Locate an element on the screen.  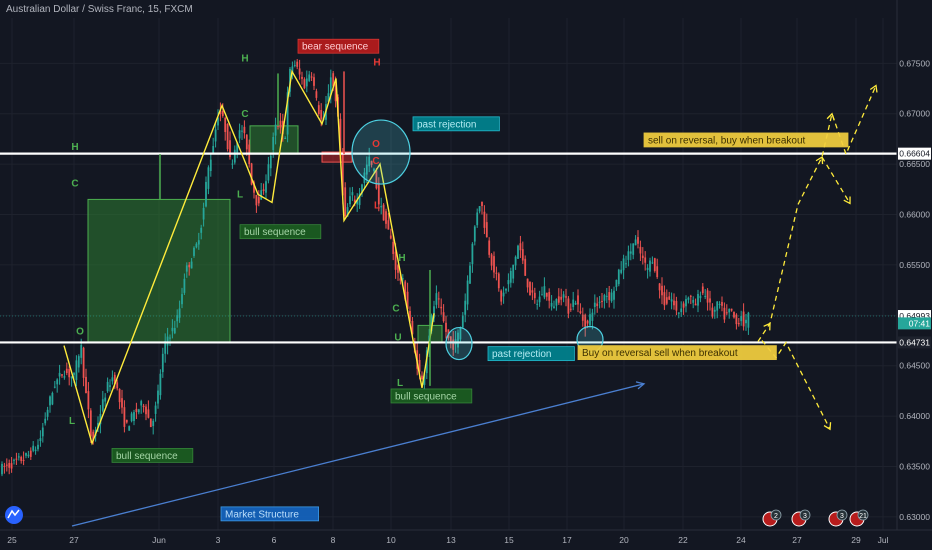
event-count-label: 3 is located at coordinates (805, 516).